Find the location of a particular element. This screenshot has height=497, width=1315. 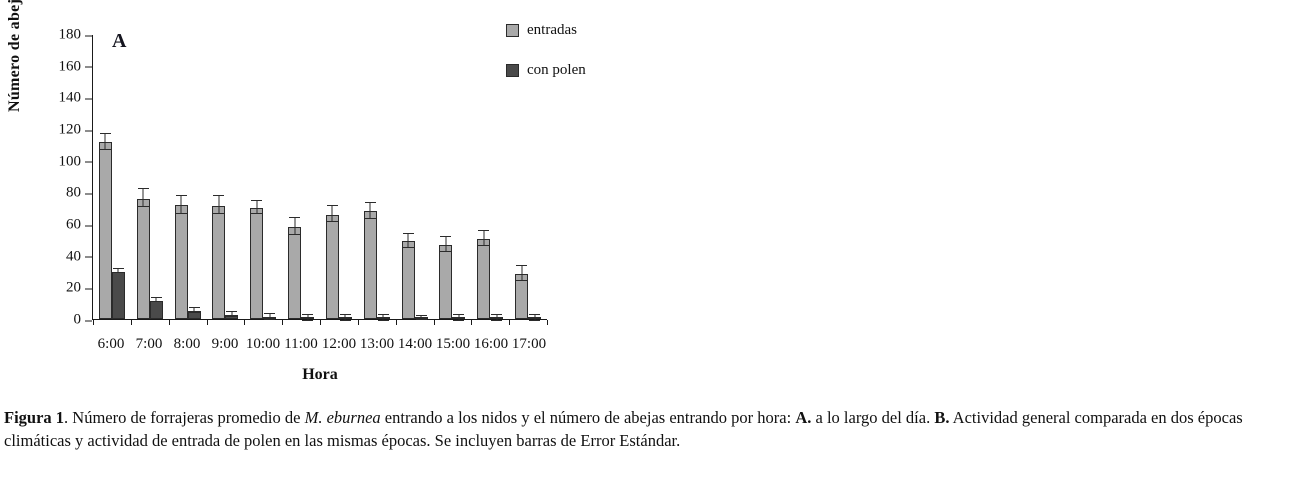

x-tick-group-a is located at coordinates (320, 319).